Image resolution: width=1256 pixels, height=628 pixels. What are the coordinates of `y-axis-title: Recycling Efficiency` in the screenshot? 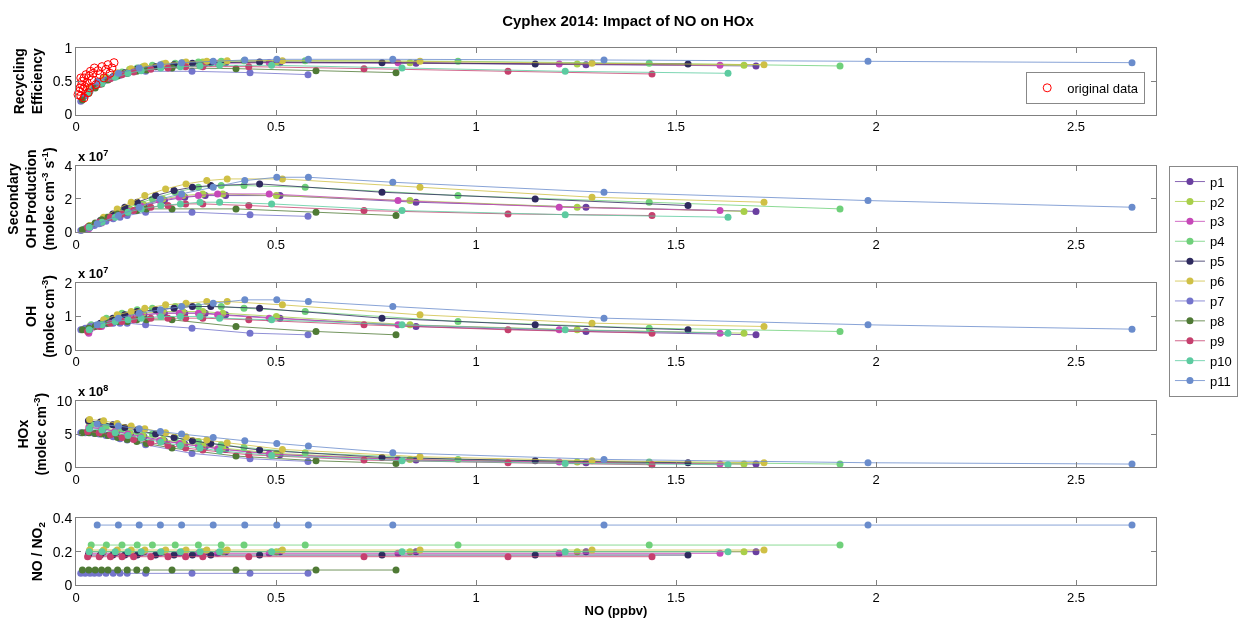 It's located at (28, 81).